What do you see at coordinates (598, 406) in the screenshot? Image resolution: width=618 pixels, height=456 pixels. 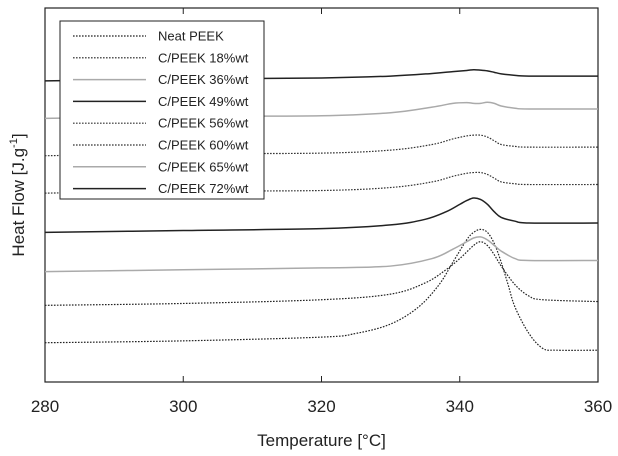 I see `x-tick-label: 360` at bounding box center [598, 406].